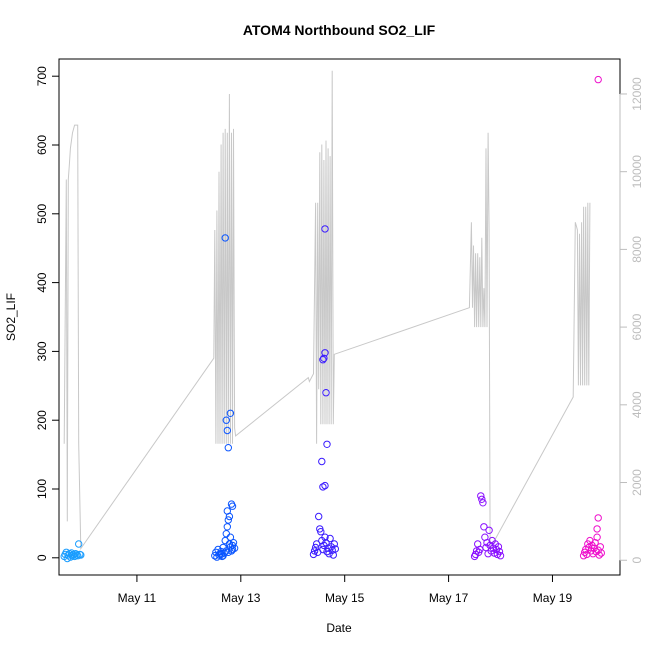 The width and height of the screenshot is (650, 650). What do you see at coordinates (42, 557) in the screenshot?
I see `y-tick-label-0: 0` at bounding box center [42, 557].